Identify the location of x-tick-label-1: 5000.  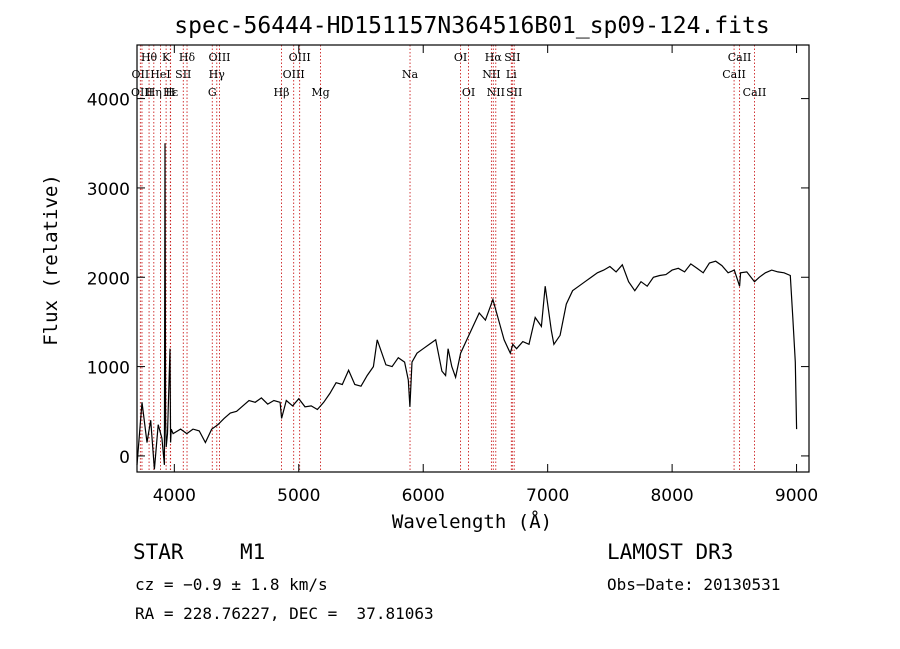
(298, 496).